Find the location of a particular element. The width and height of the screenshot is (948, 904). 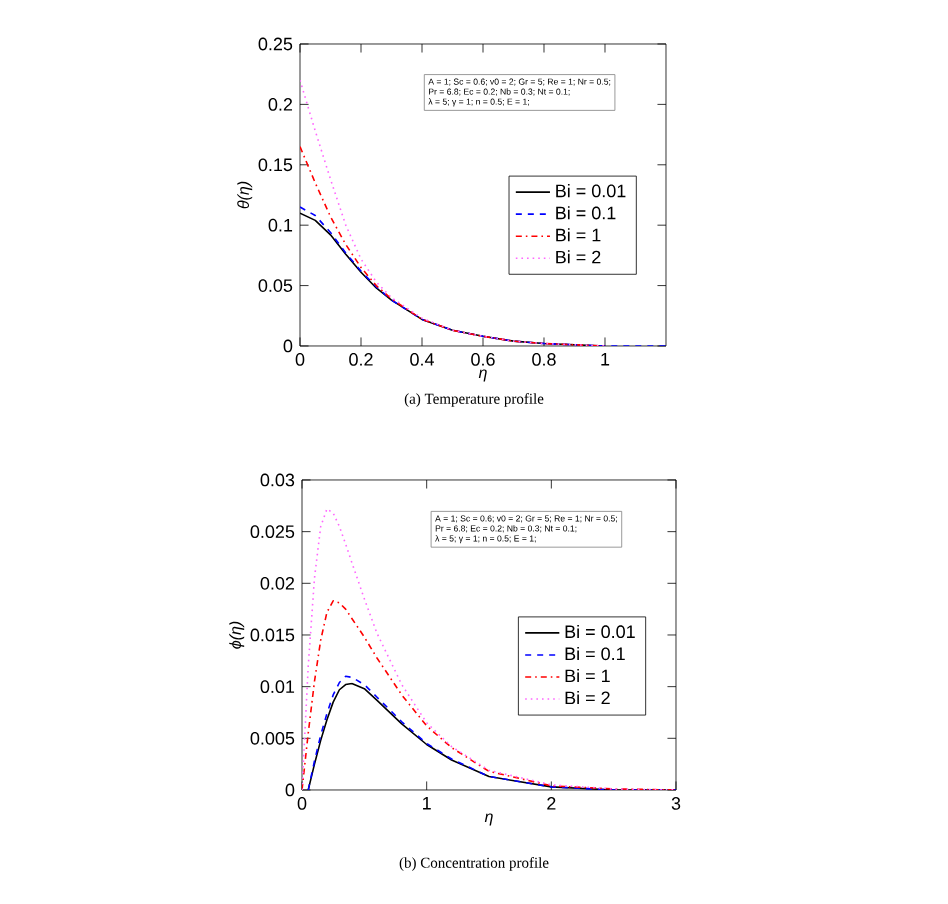

y-tick-label: 0.02 is located at coordinates (277, 583).